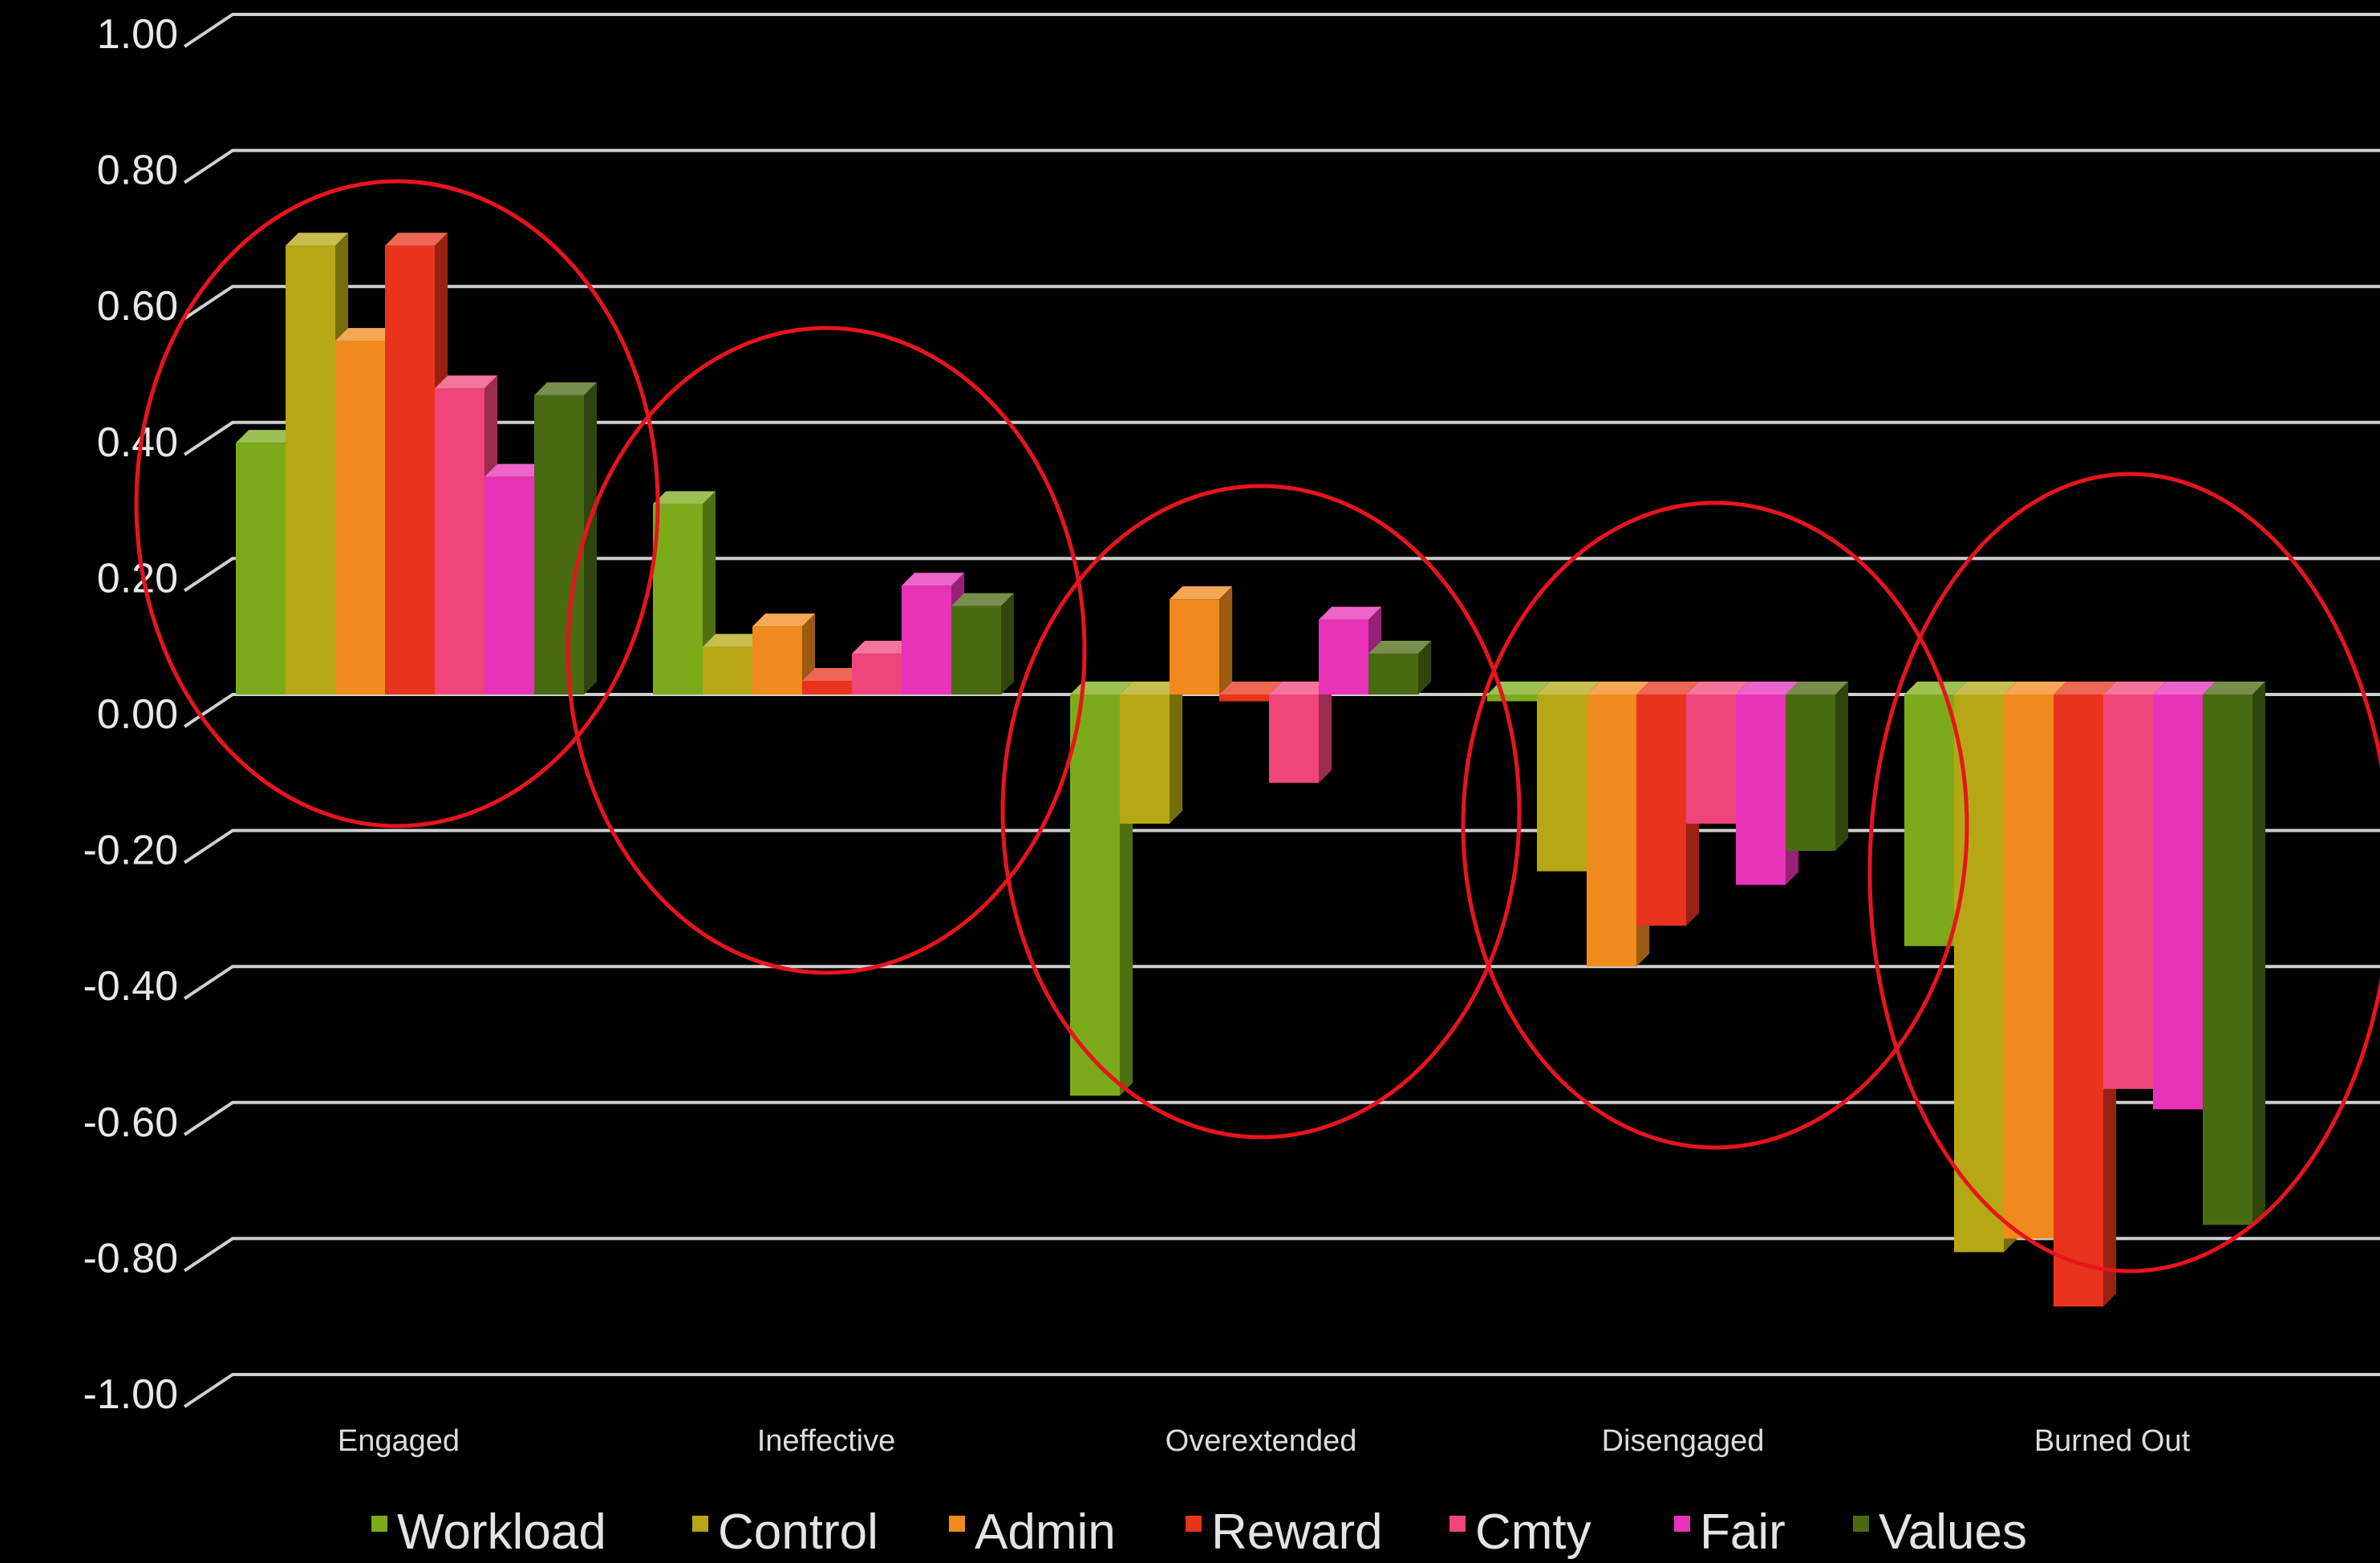 Image resolution: width=2380 pixels, height=1563 pixels. Describe the element at coordinates (2112, 1441) in the screenshot. I see `category-label: Burned Out` at that location.